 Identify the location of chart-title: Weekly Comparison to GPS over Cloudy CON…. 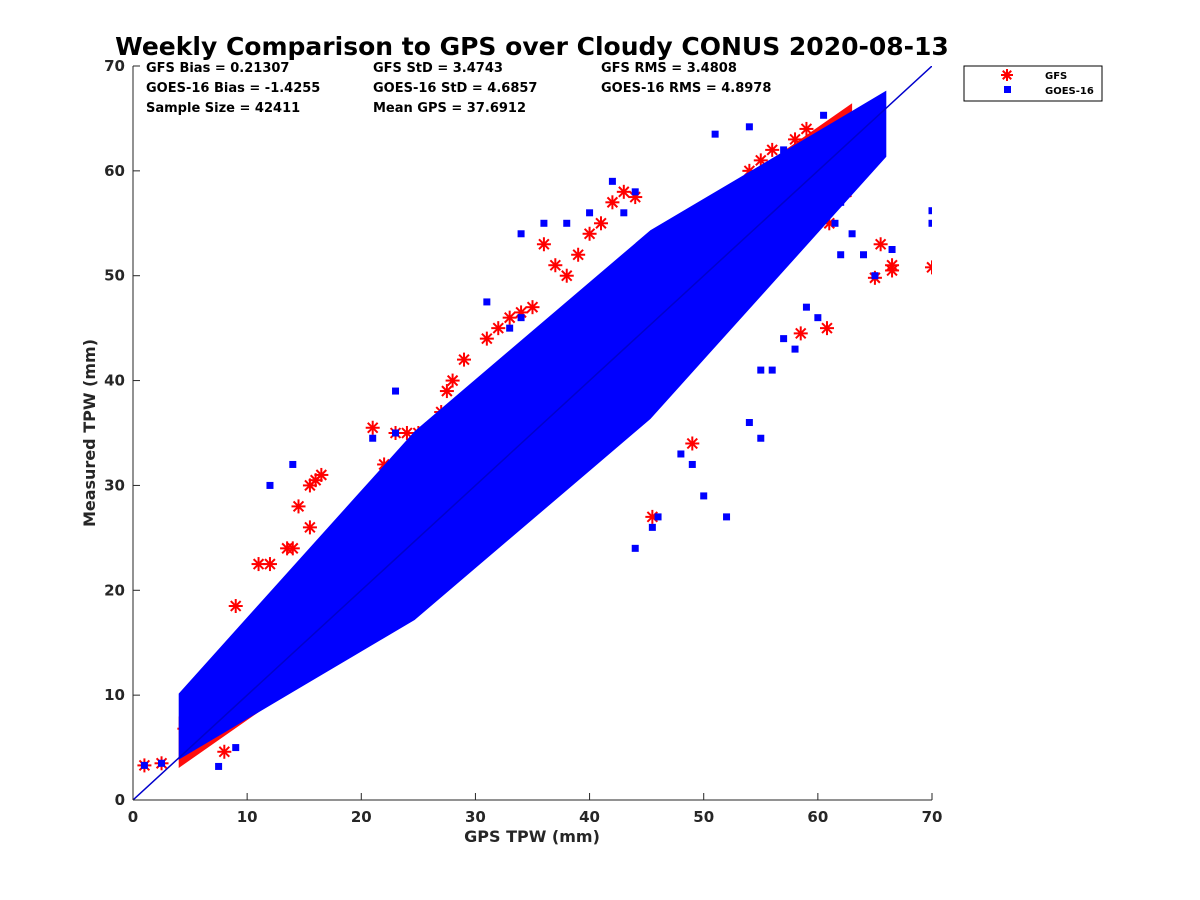
(532, 46).